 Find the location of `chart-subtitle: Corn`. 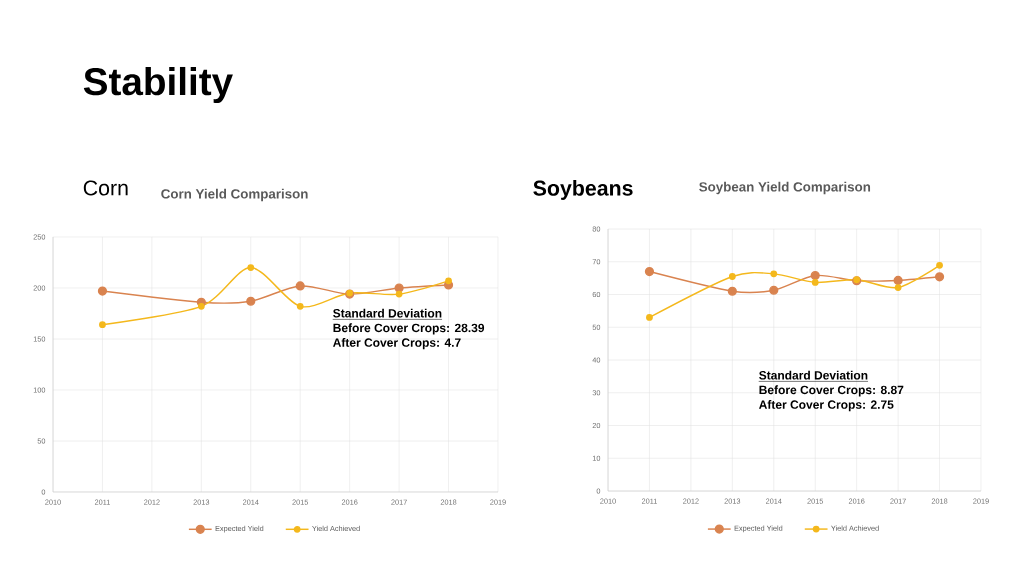

chart-subtitle: Corn is located at coordinates (105, 188).